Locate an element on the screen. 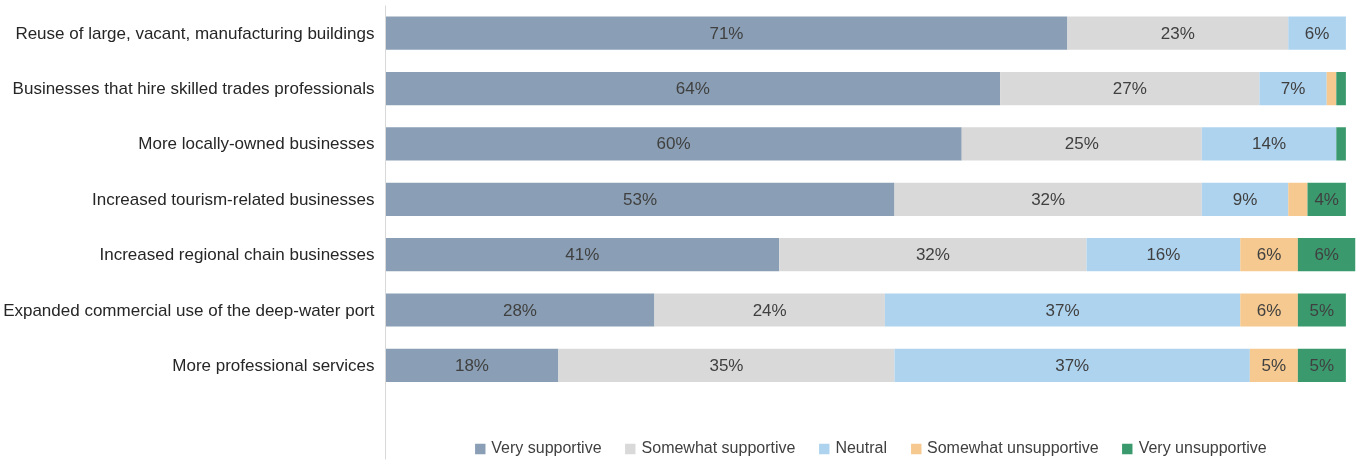 The height and width of the screenshot is (464, 1360). y-tick-label: More professional services is located at coordinates (273, 365).